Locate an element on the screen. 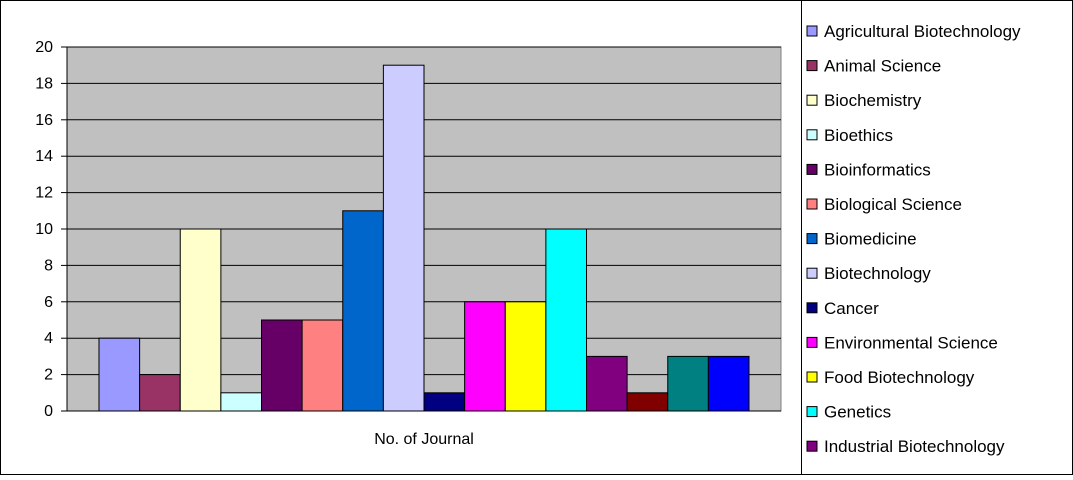 The width and height of the screenshot is (1073, 480). y-tick-label: 6 is located at coordinates (48, 302).